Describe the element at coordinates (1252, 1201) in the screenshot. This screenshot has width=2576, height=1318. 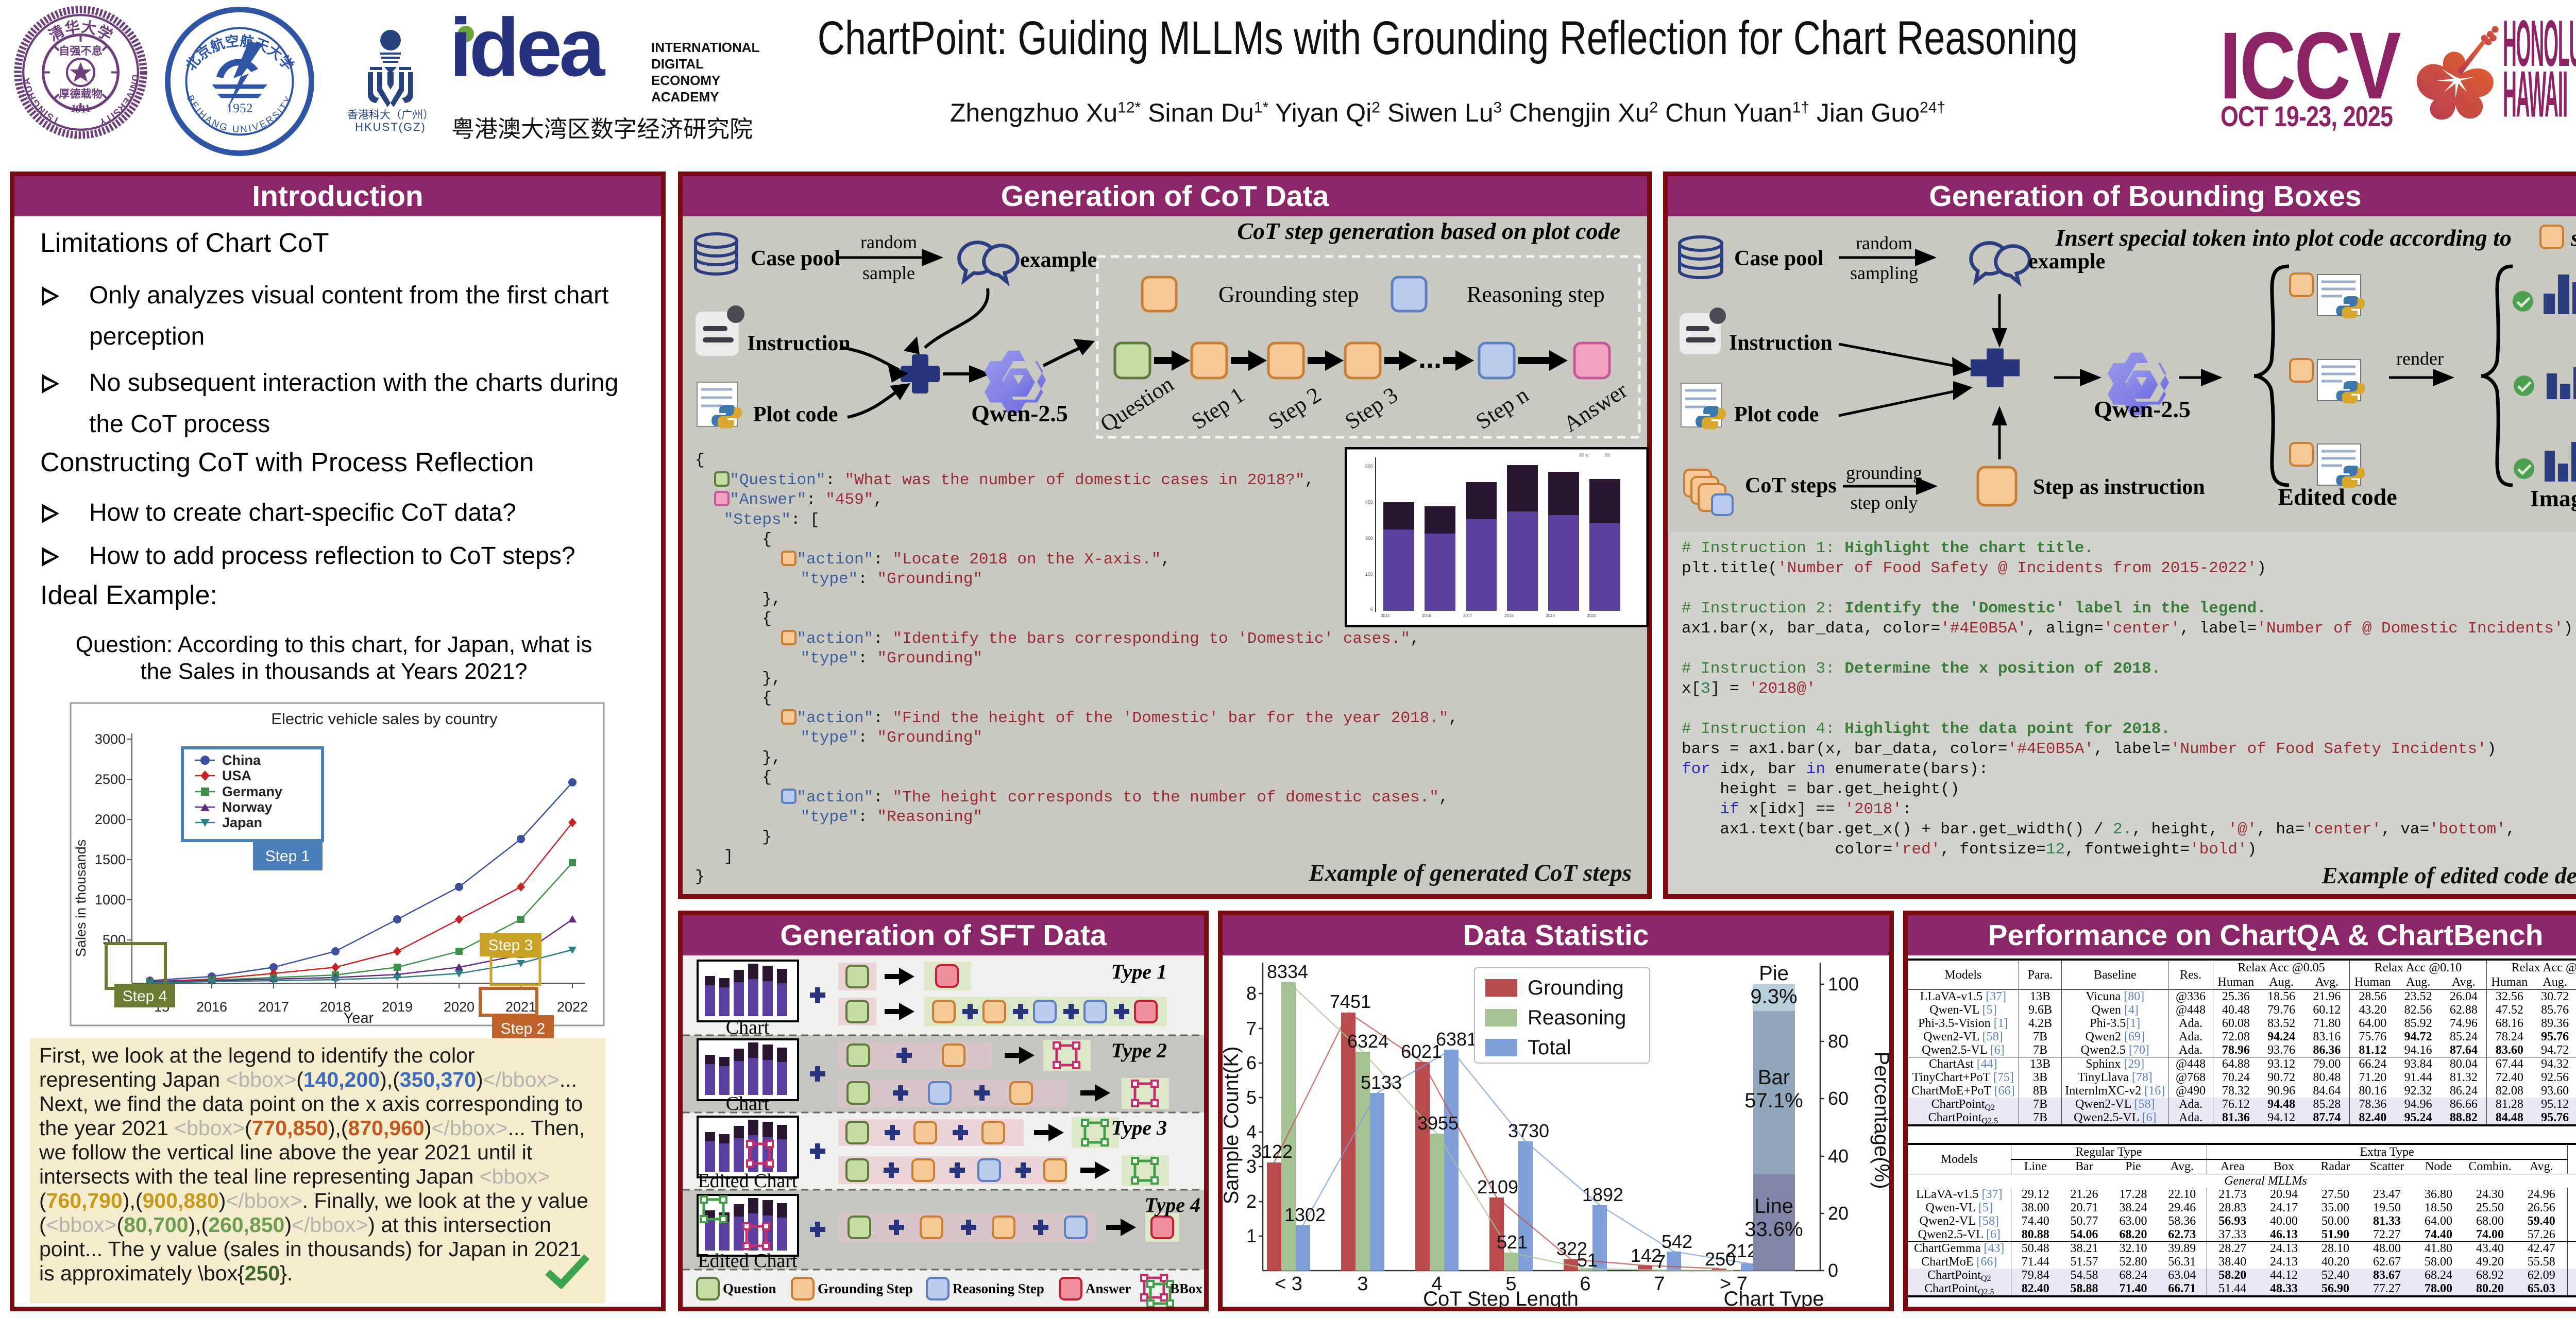
I see `svg-text: 2` at that location.